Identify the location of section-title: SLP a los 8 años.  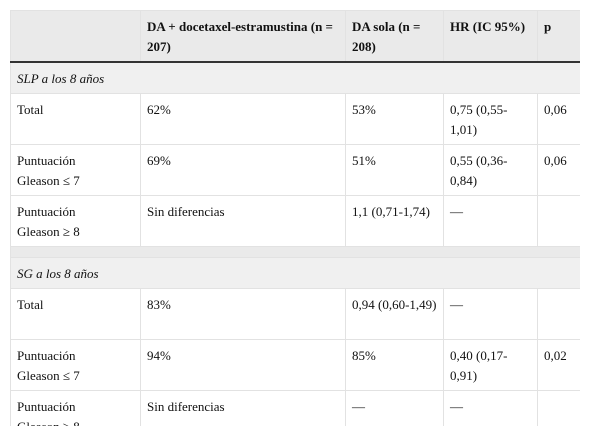
(295, 77).